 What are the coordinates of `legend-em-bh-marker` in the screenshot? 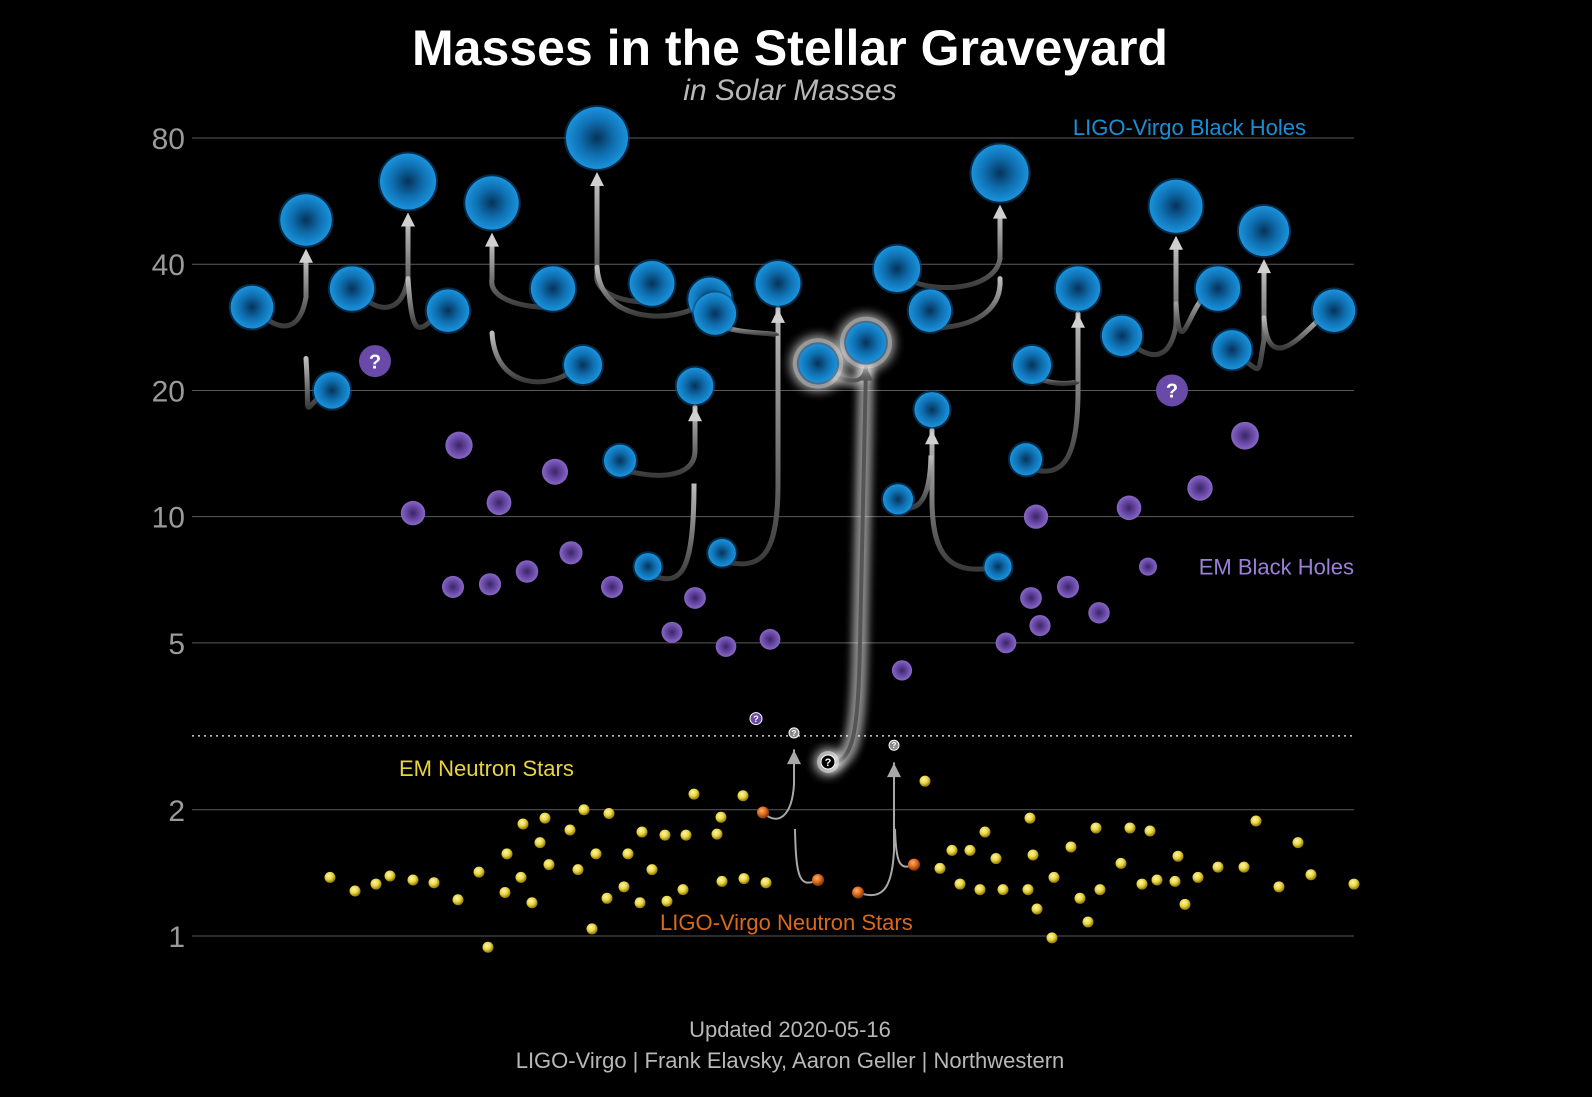 It's located at (1148, 566).